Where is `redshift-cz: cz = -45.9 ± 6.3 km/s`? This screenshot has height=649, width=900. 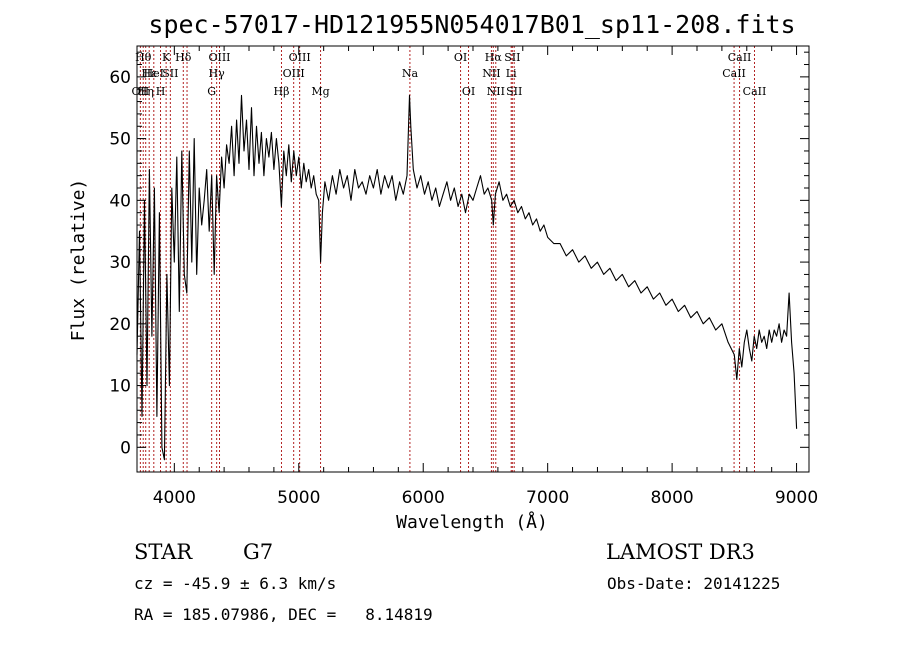 redshift-cz: cz = -45.9 ± 6.3 km/s is located at coordinates (235, 583).